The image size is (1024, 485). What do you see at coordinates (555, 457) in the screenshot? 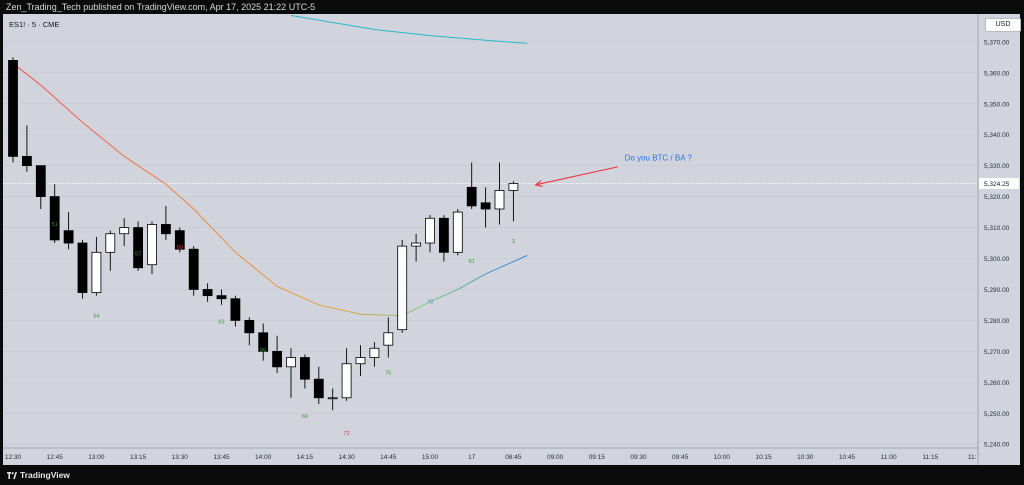
I see `x-tick-label: 09:00` at bounding box center [555, 457].